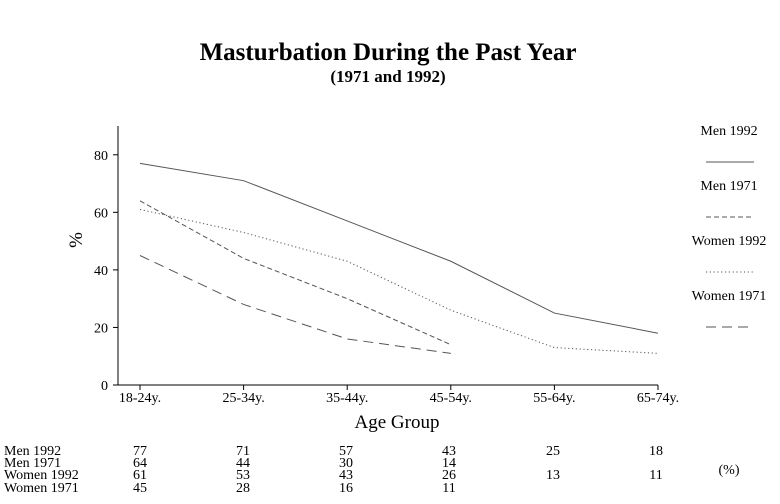 This screenshot has width=780, height=504. Describe the element at coordinates (101, 271) in the screenshot. I see `y-tick-label: 40` at that location.